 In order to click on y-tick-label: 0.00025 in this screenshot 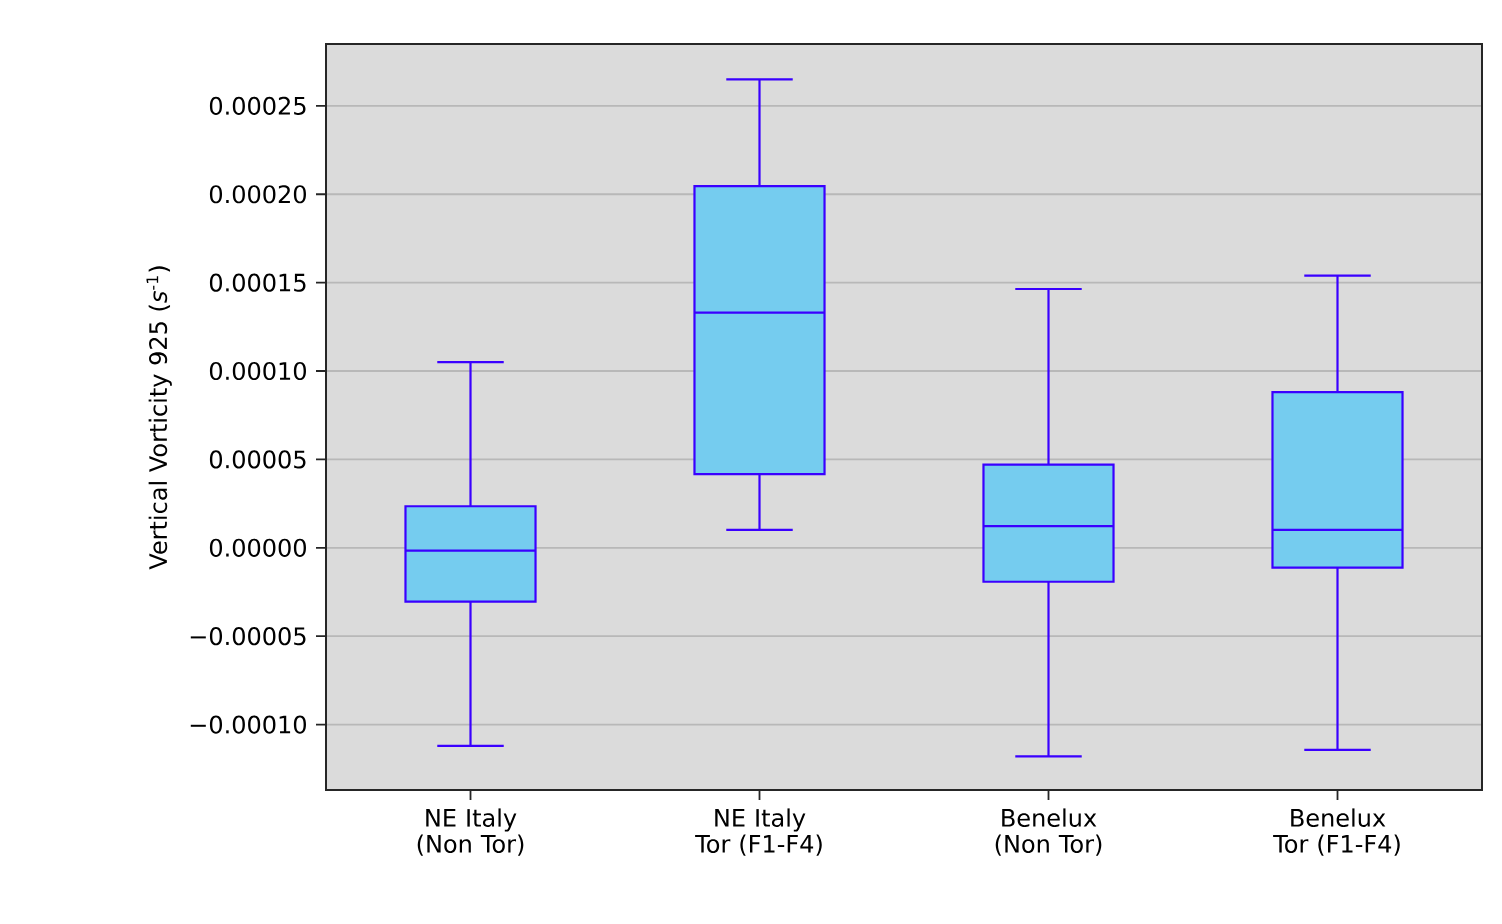, I will do `click(257, 105)`.